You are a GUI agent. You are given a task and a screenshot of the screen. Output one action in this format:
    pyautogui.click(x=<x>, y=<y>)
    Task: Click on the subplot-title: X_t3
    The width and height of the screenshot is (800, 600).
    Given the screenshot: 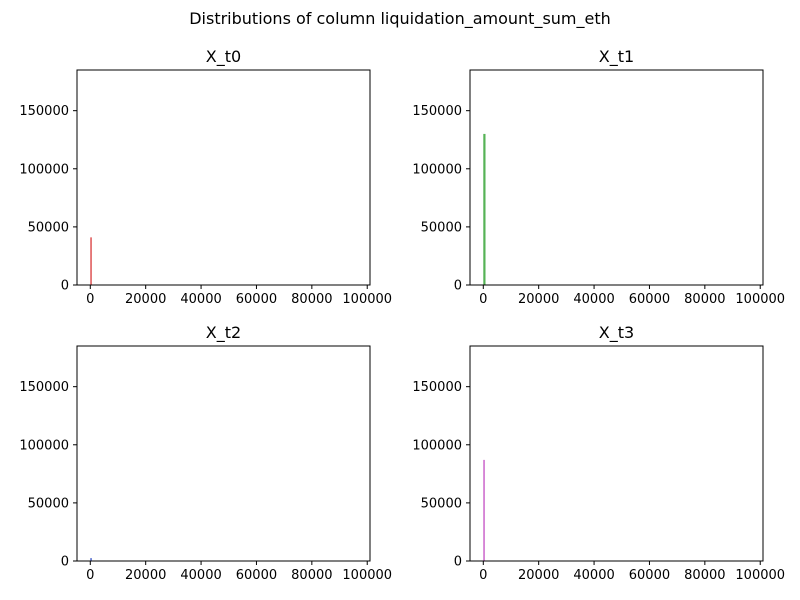 What is the action you would take?
    pyautogui.click(x=616, y=333)
    